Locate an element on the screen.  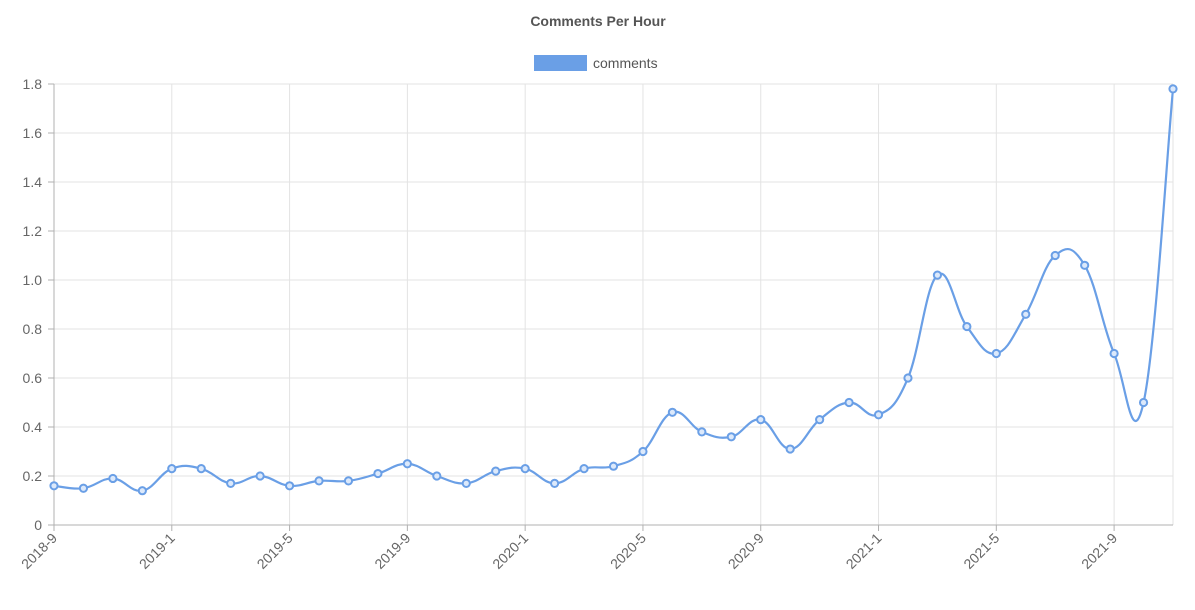
x-tick-label: 2020-9 is located at coordinates (746, 551).